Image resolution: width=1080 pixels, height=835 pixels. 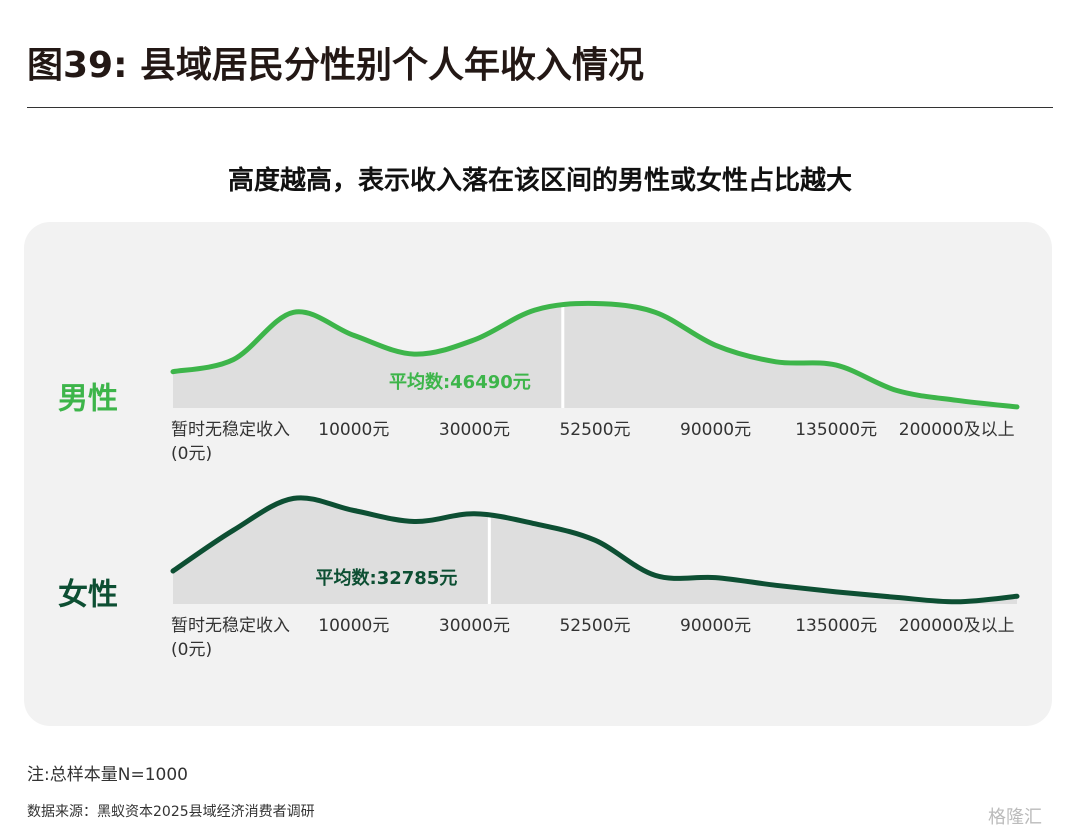 I want to click on page-title: 图39: 县域居民分性别个人年收入情况, so click(x=336, y=65).